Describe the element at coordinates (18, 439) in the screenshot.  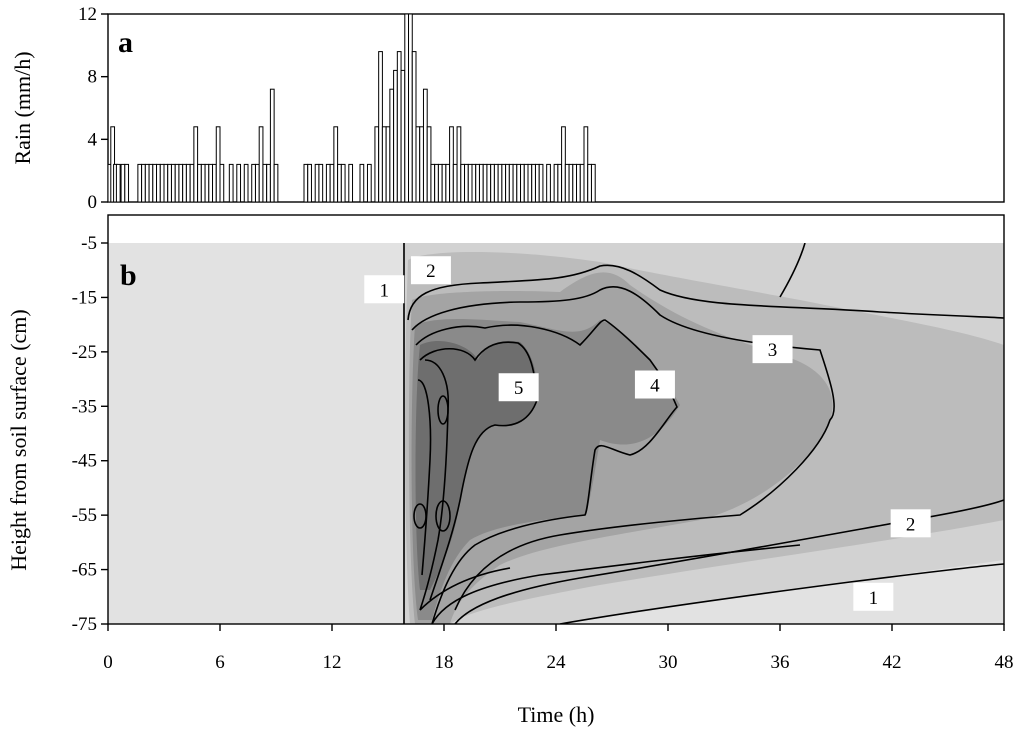
I see `panel-b-y-axis-label: Height from soil surface (cm)` at that location.